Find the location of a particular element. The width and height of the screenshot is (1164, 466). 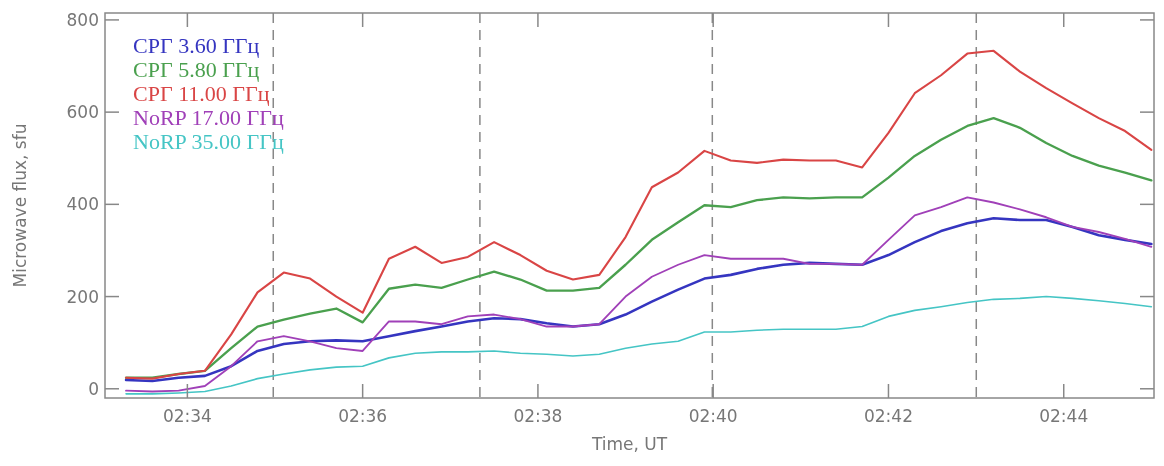

x-tick-label: 02:38 is located at coordinates (538, 416).